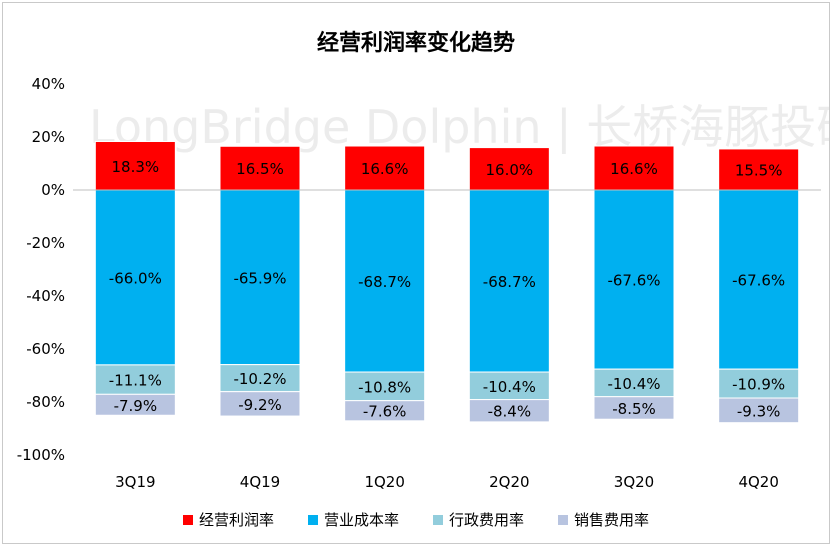 The width and height of the screenshot is (832, 548). What do you see at coordinates (45, 349) in the screenshot?
I see `y-tick-label: -60%` at bounding box center [45, 349].